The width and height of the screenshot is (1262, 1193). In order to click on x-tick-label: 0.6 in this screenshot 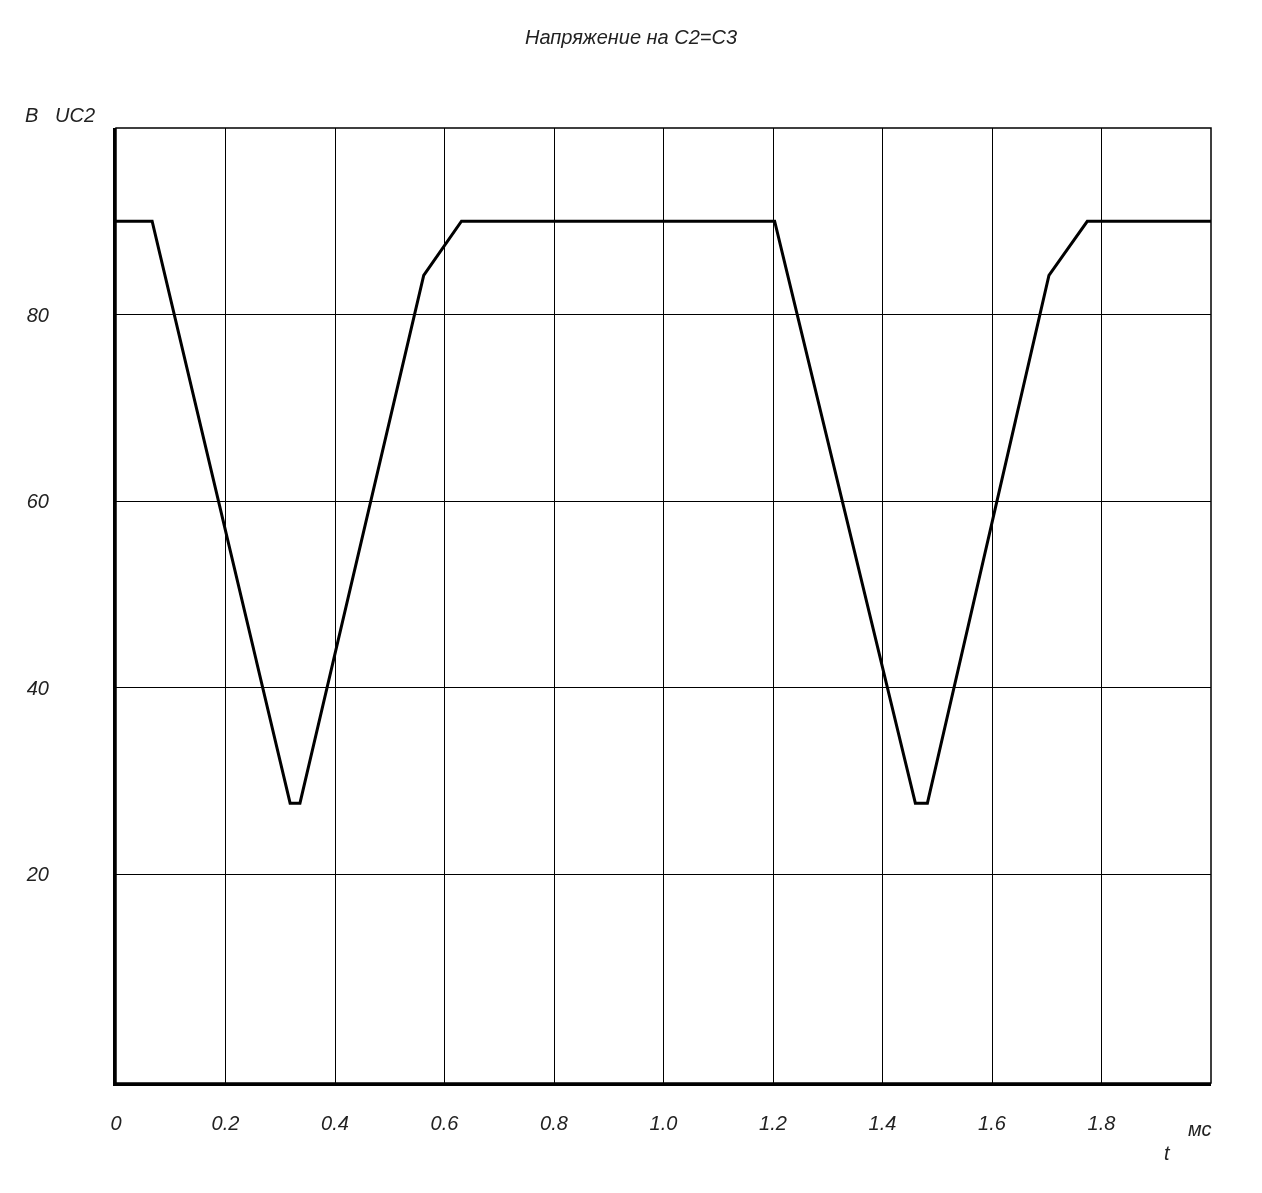, I will do `click(445, 1123)`.